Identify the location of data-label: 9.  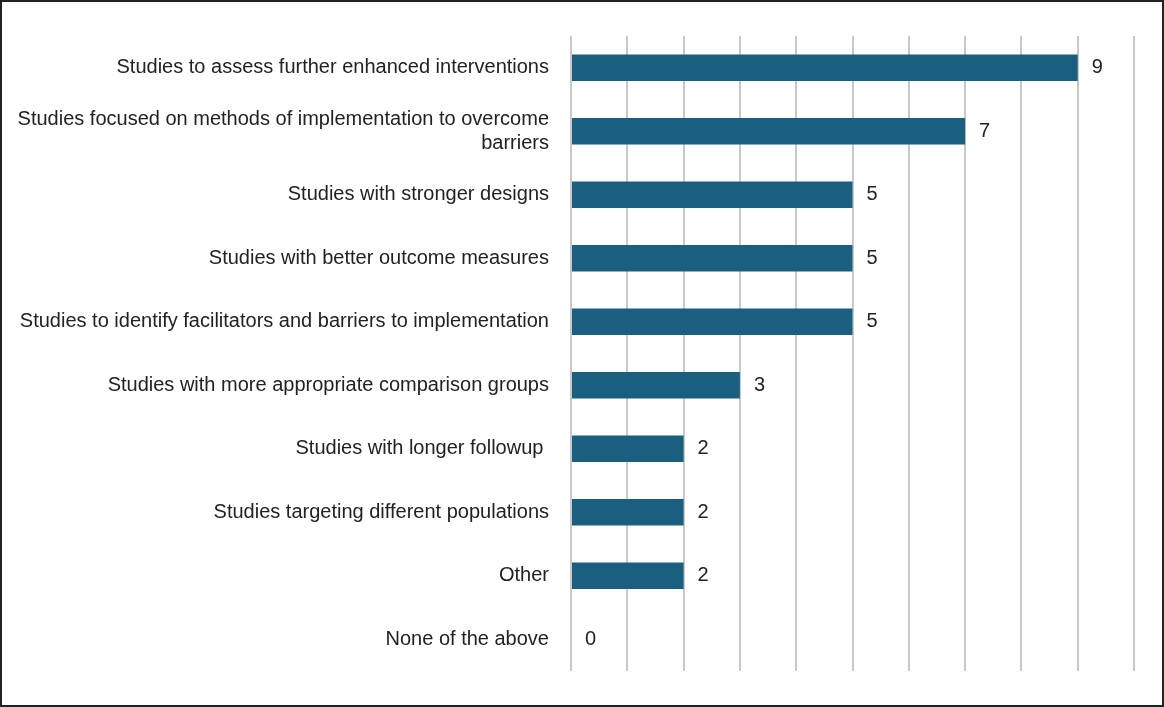
(1097, 66).